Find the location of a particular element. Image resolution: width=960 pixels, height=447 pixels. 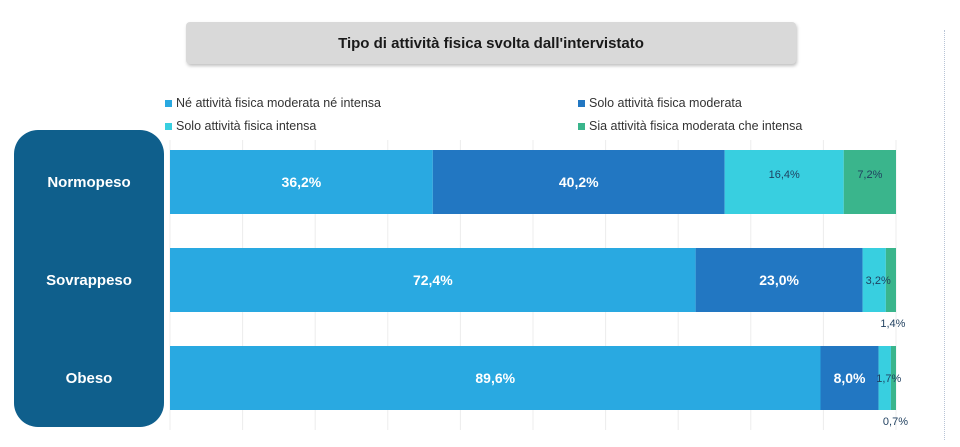

category-panel is located at coordinates (89, 278).